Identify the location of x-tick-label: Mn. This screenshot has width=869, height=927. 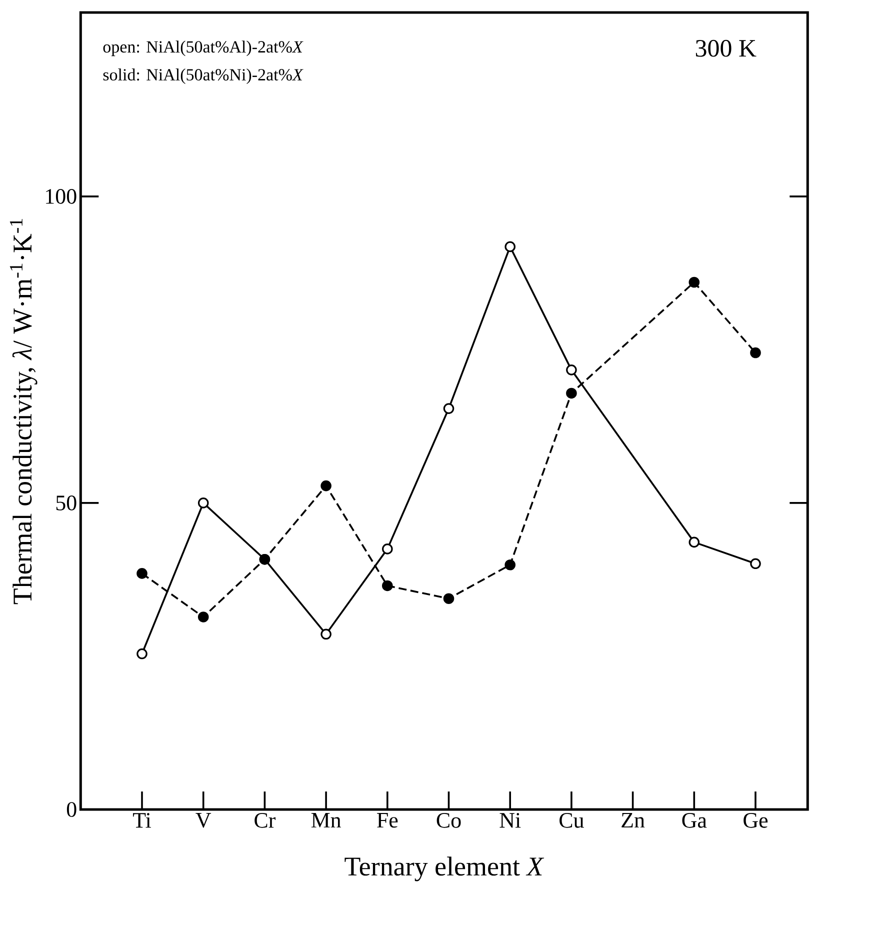
(326, 820).